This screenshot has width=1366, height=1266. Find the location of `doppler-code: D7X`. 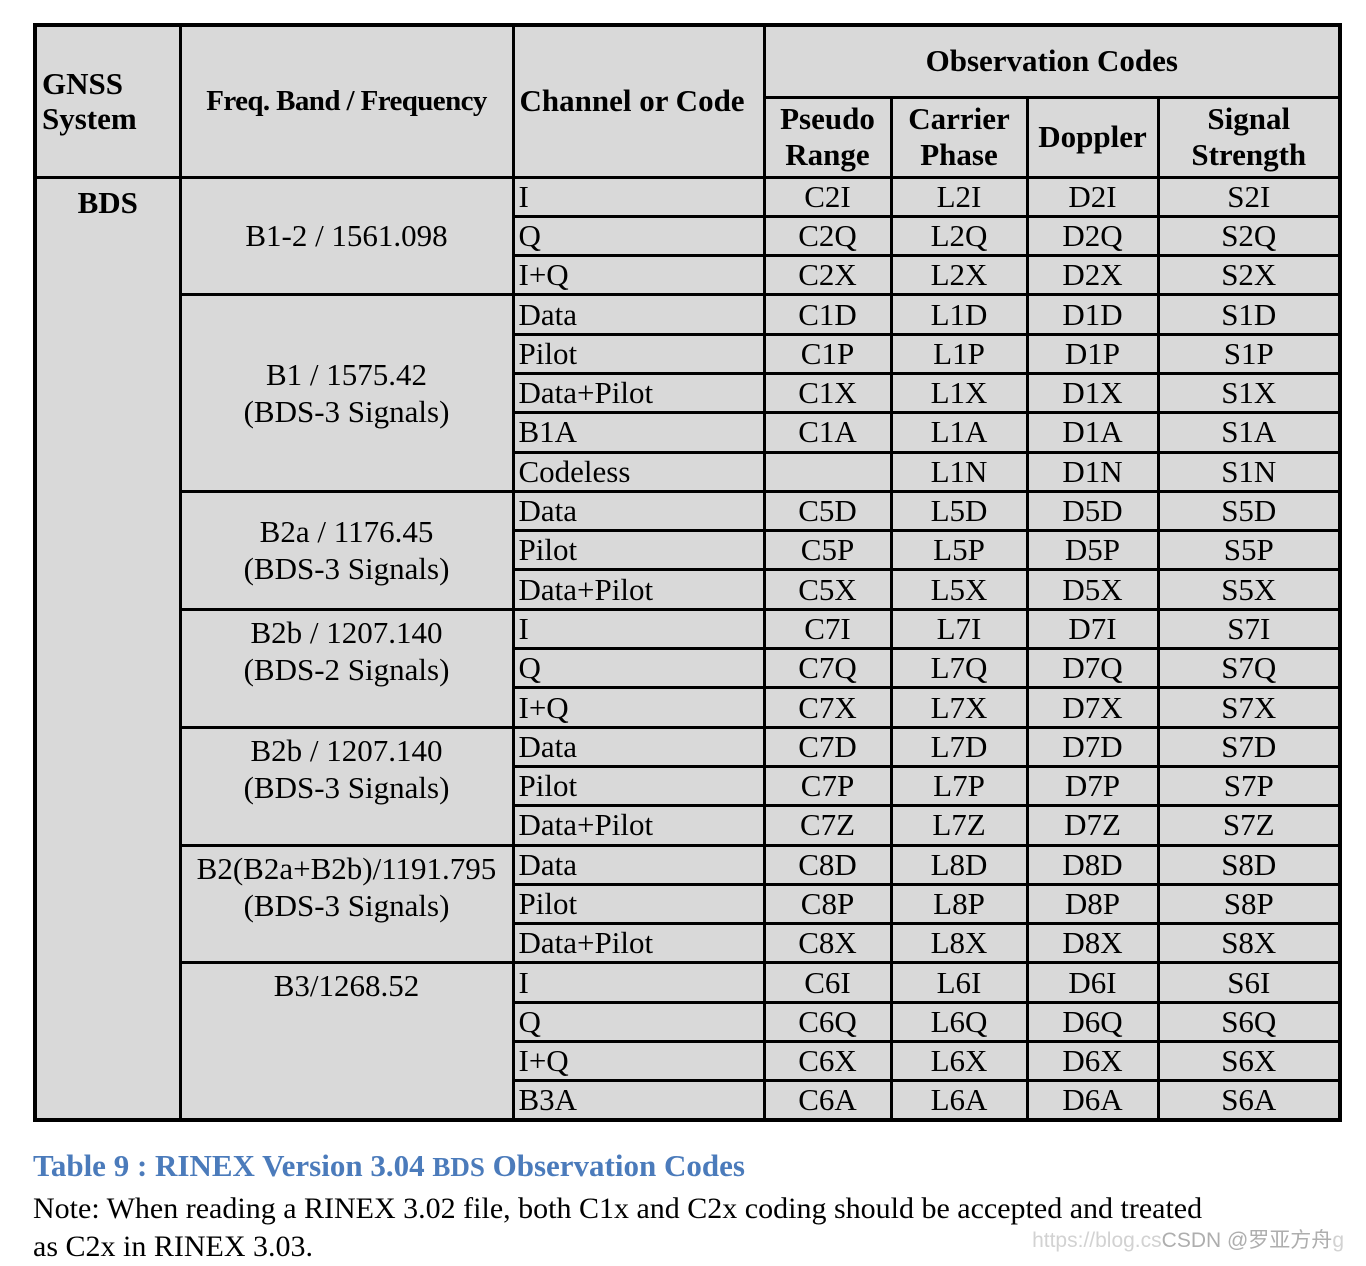

doppler-code: D7X is located at coordinates (1092, 707).